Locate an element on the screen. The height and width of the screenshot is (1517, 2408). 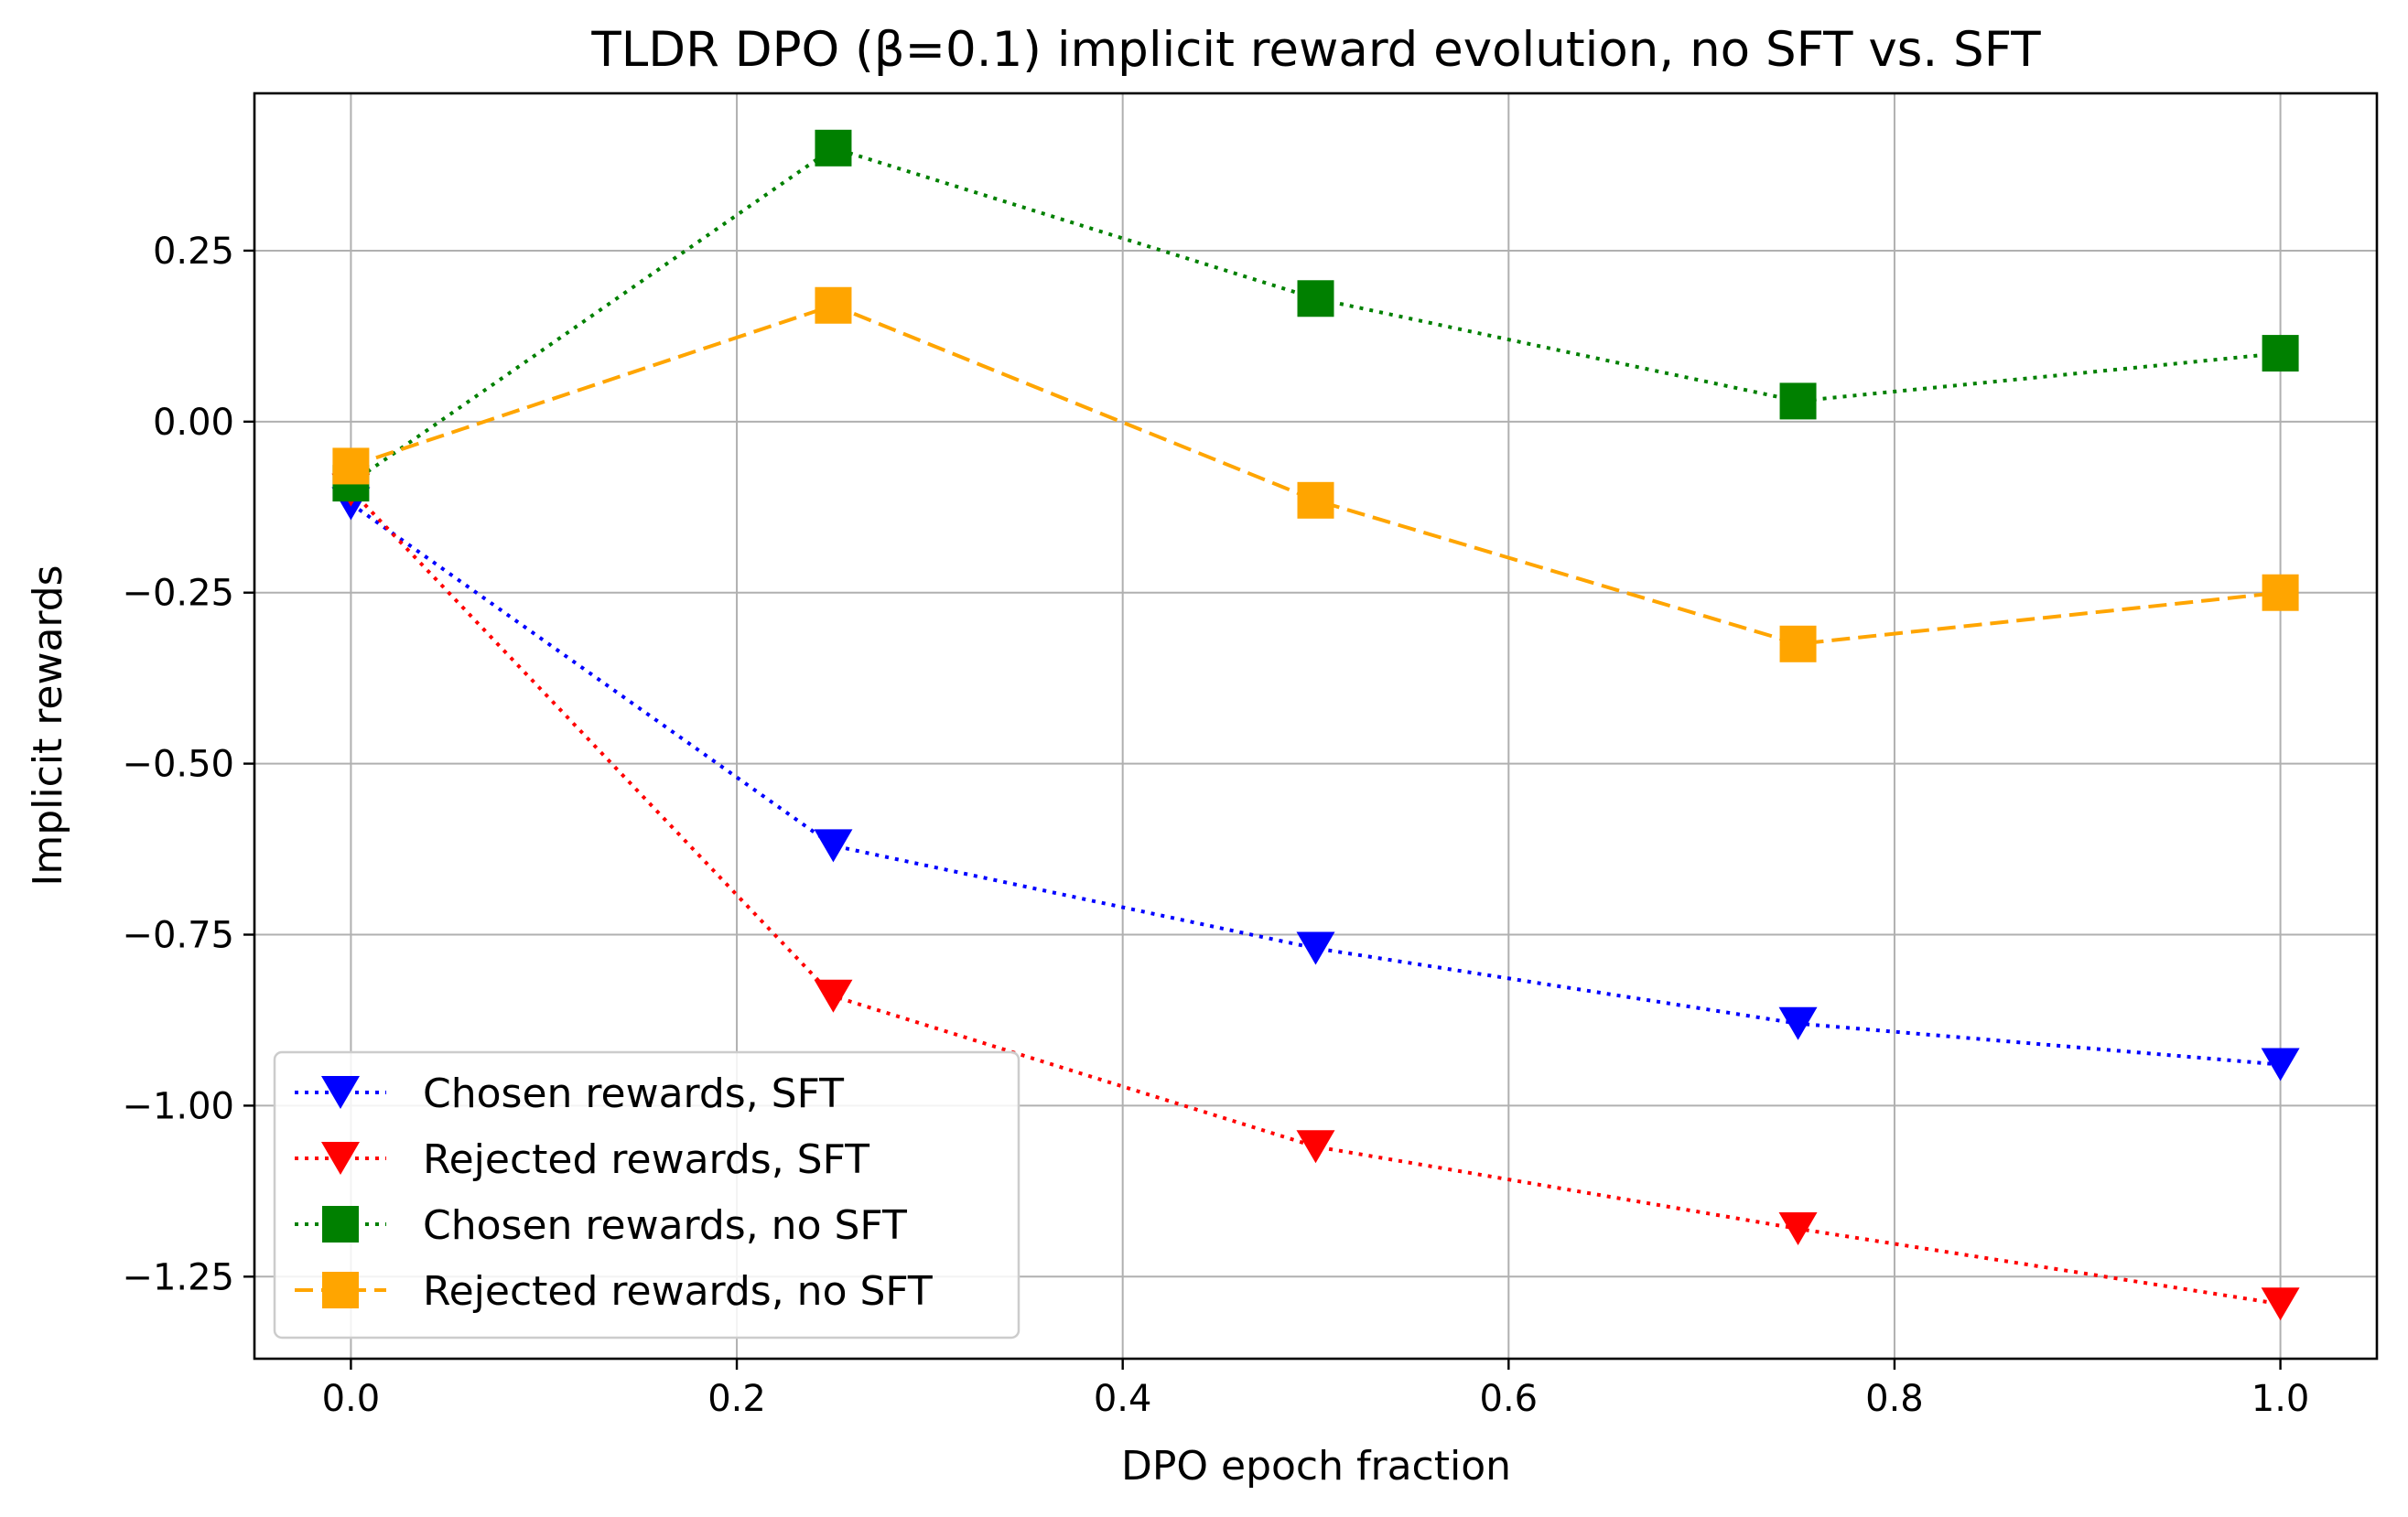
x-tick-label: 0.0 is located at coordinates (351, 1399).